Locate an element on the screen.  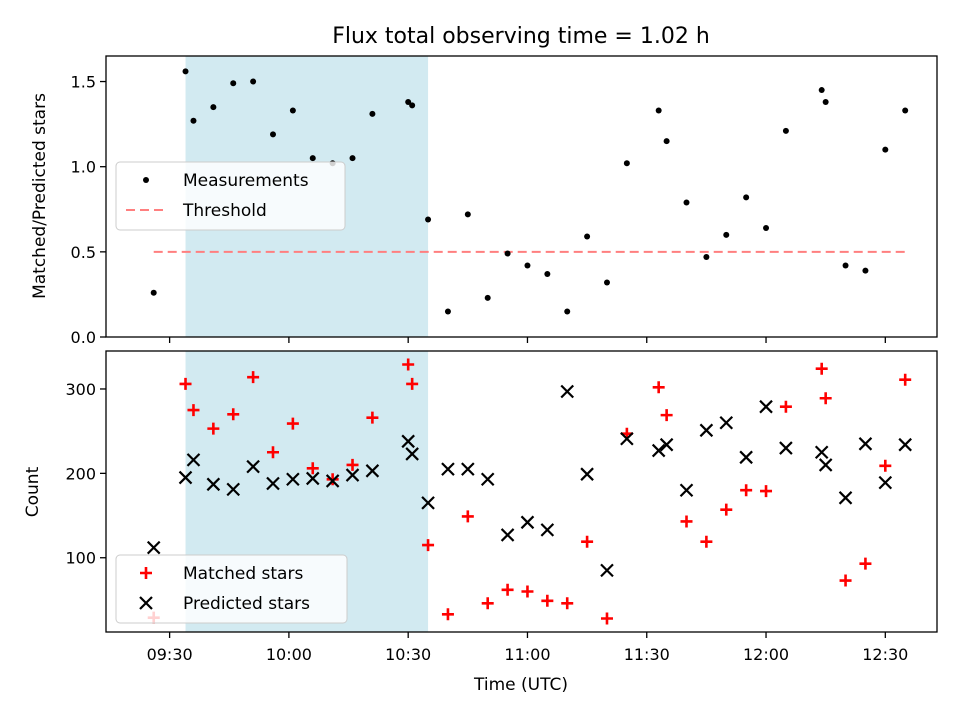
y-axis-label-ratio: Matched/Predicted stars is located at coordinates (40, 196).